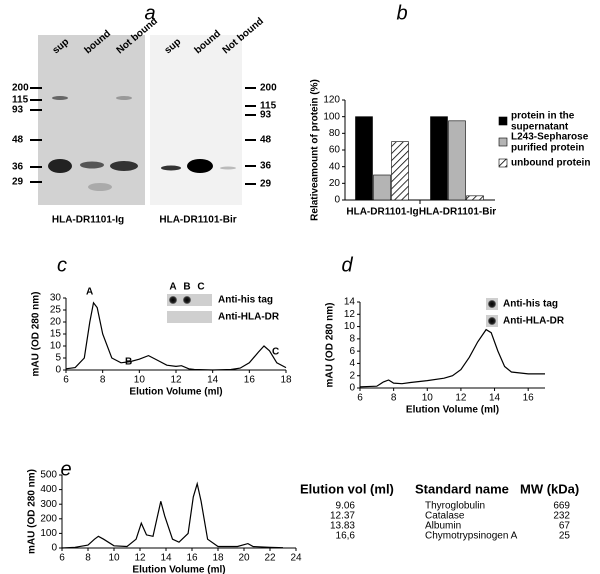 Image resolution: width=600 pixels, height=574 pixels. I want to click on gel-images, so click(140, 120).